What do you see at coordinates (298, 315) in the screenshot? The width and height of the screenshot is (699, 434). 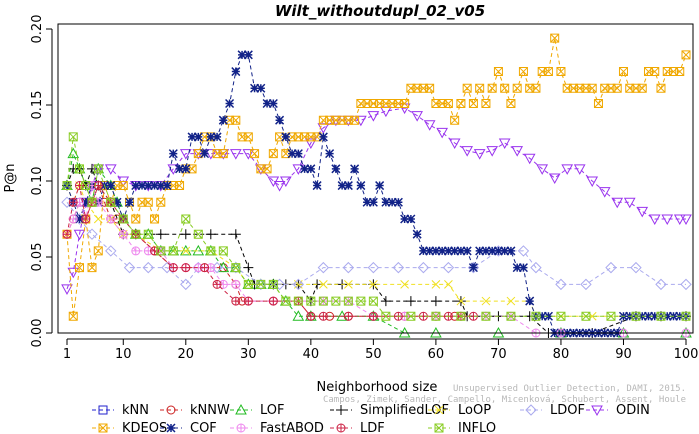 I see `point-LOF` at bounding box center [298, 315].